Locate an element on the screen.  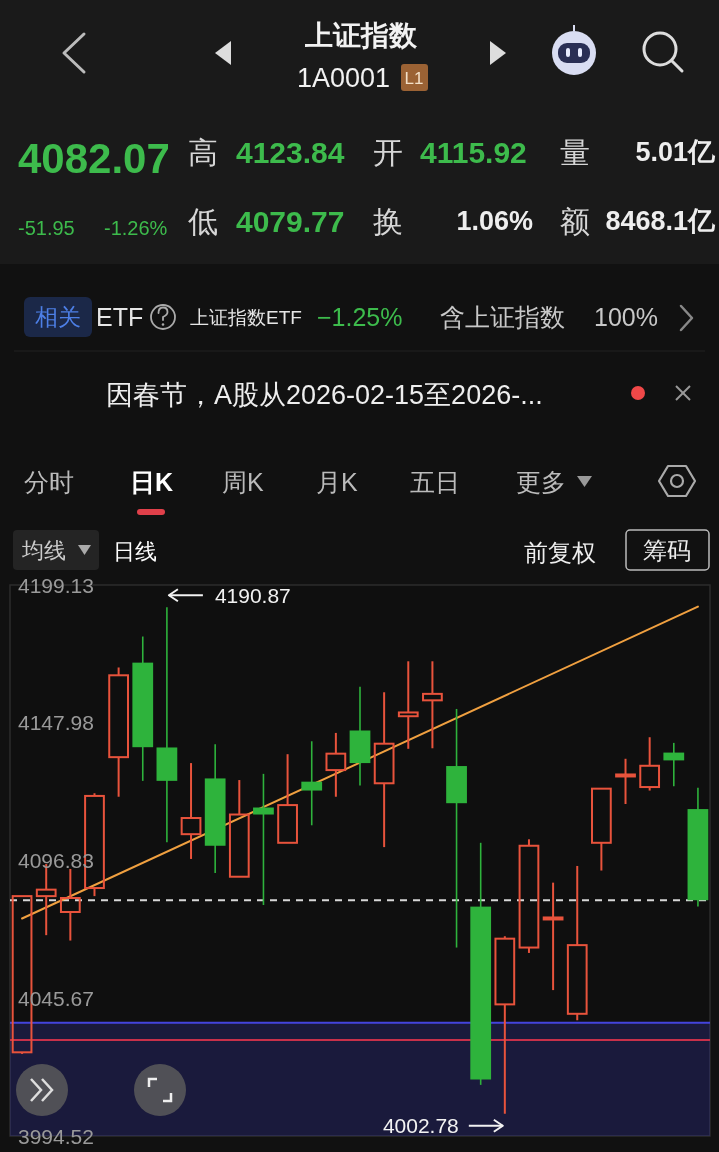
text: 量 is located at coordinates (575, 152).